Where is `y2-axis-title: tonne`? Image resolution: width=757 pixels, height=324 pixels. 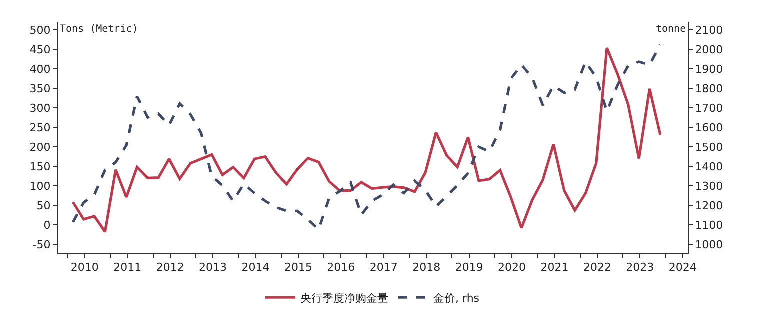
y2-axis-title: tonne is located at coordinates (671, 29).